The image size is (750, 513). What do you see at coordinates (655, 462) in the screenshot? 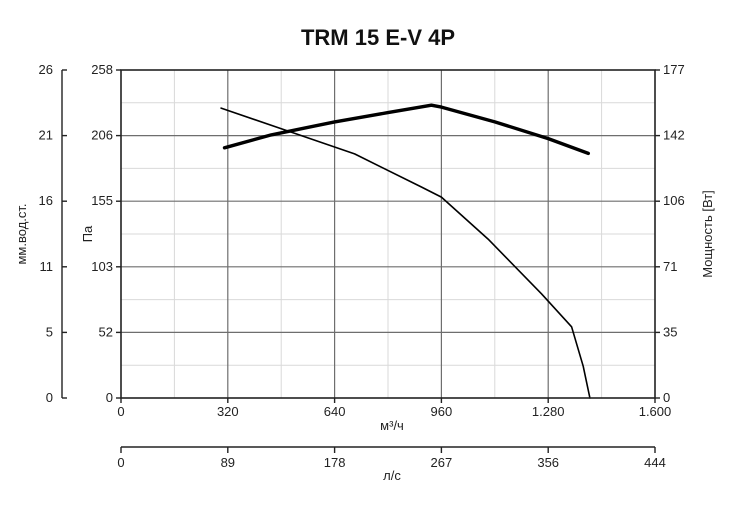
I see `x-secondary-tick-label: 444` at bounding box center [655, 462].